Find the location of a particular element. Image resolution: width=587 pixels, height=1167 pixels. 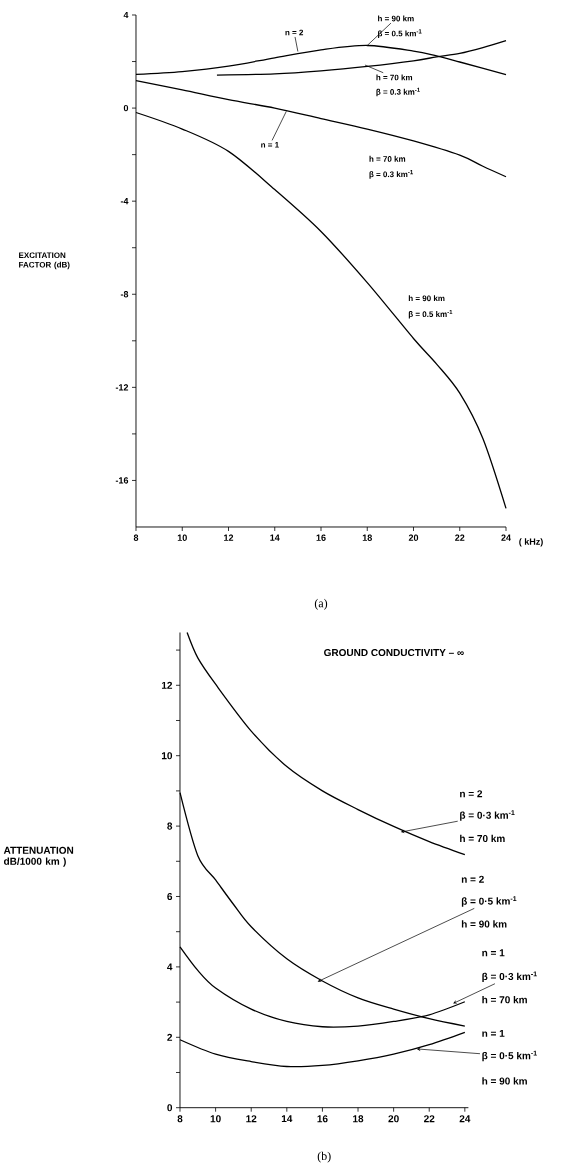

text: (b) is located at coordinates (324, 1157).